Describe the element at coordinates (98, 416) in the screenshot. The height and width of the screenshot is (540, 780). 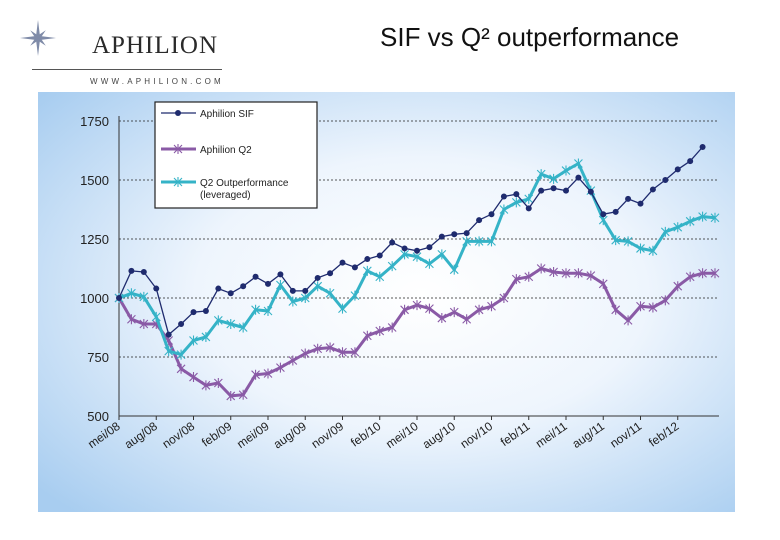
I see `y-tick-label: 500` at that location.